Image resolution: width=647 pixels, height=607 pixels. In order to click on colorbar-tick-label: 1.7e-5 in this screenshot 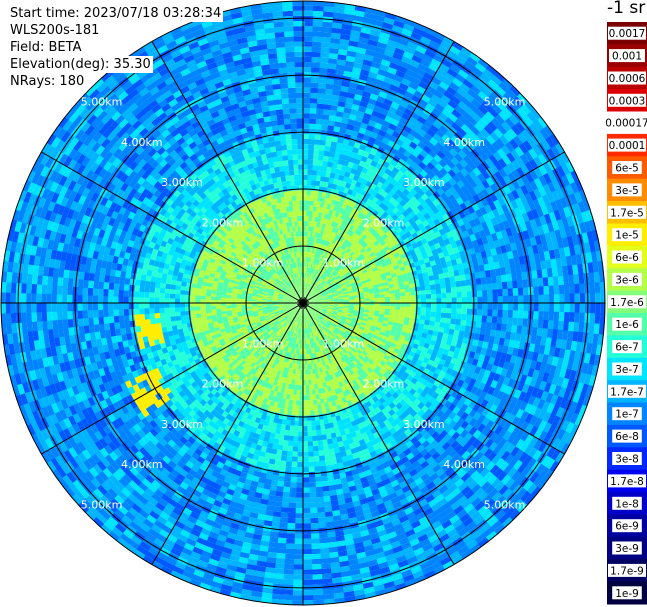, I will do `click(627, 213)`.